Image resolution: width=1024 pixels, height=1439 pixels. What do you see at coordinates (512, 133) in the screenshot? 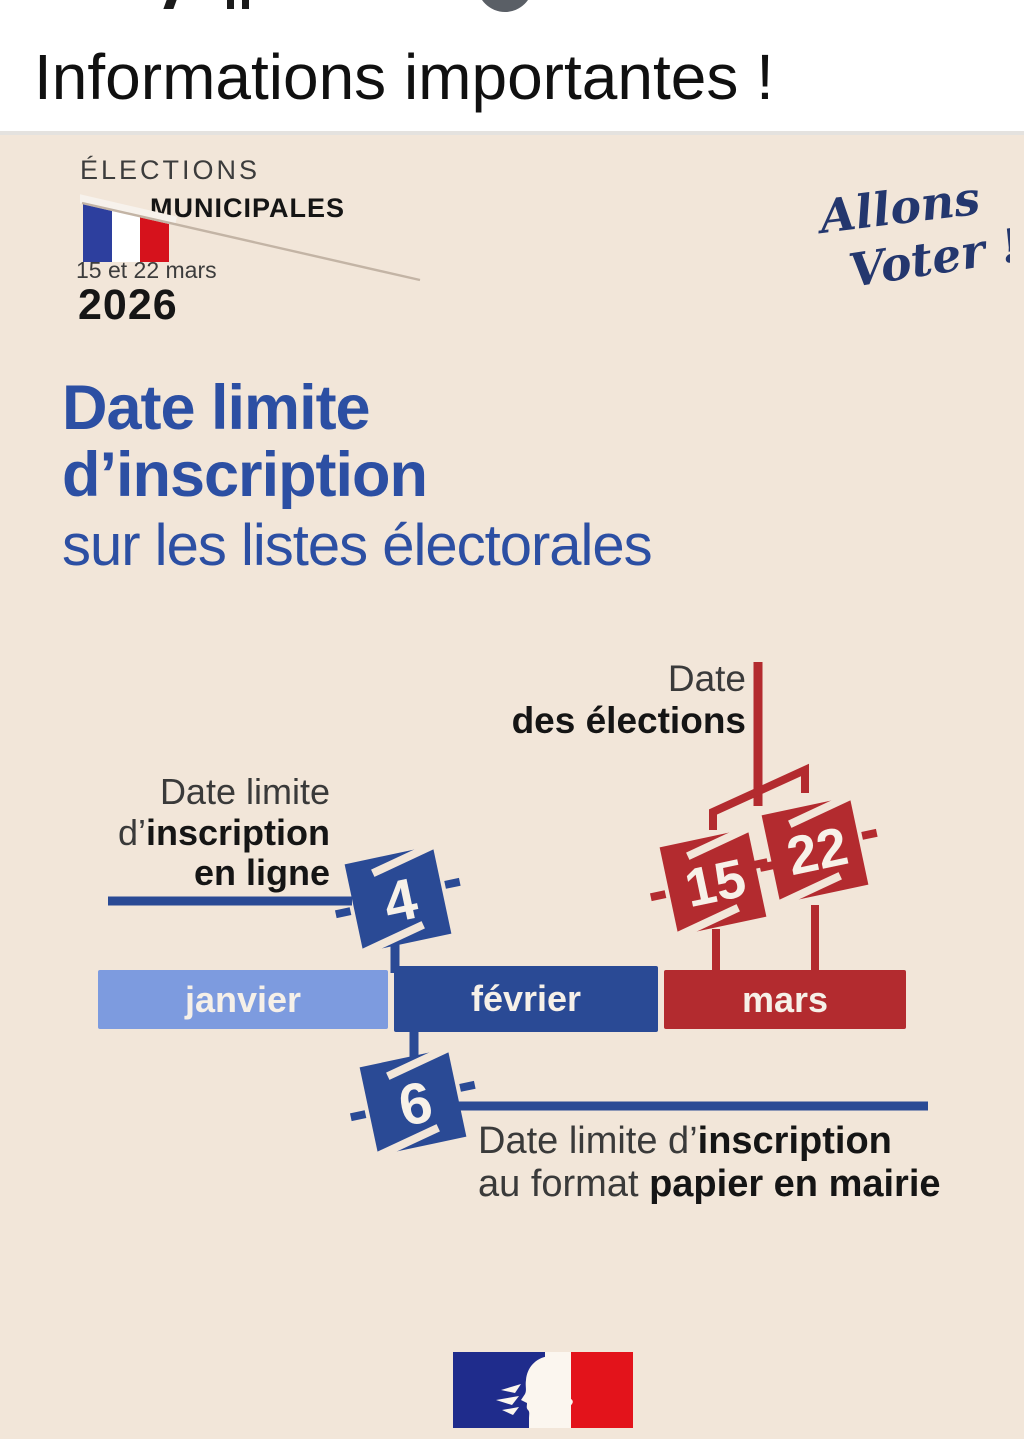
I see `header-divider` at bounding box center [512, 133].